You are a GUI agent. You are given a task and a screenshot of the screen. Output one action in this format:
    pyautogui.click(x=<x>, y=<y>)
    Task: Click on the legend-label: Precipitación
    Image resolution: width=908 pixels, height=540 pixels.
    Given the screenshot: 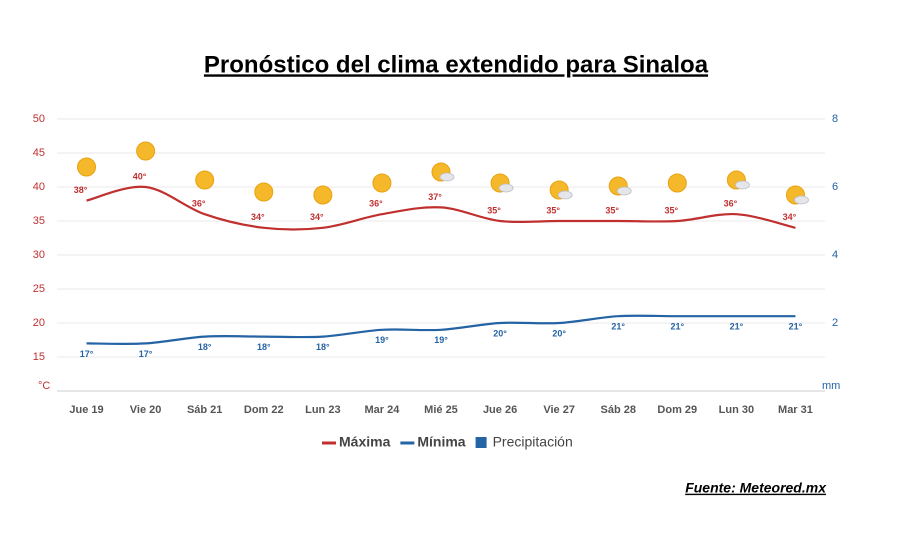 What is the action you would take?
    pyautogui.click(x=533, y=442)
    